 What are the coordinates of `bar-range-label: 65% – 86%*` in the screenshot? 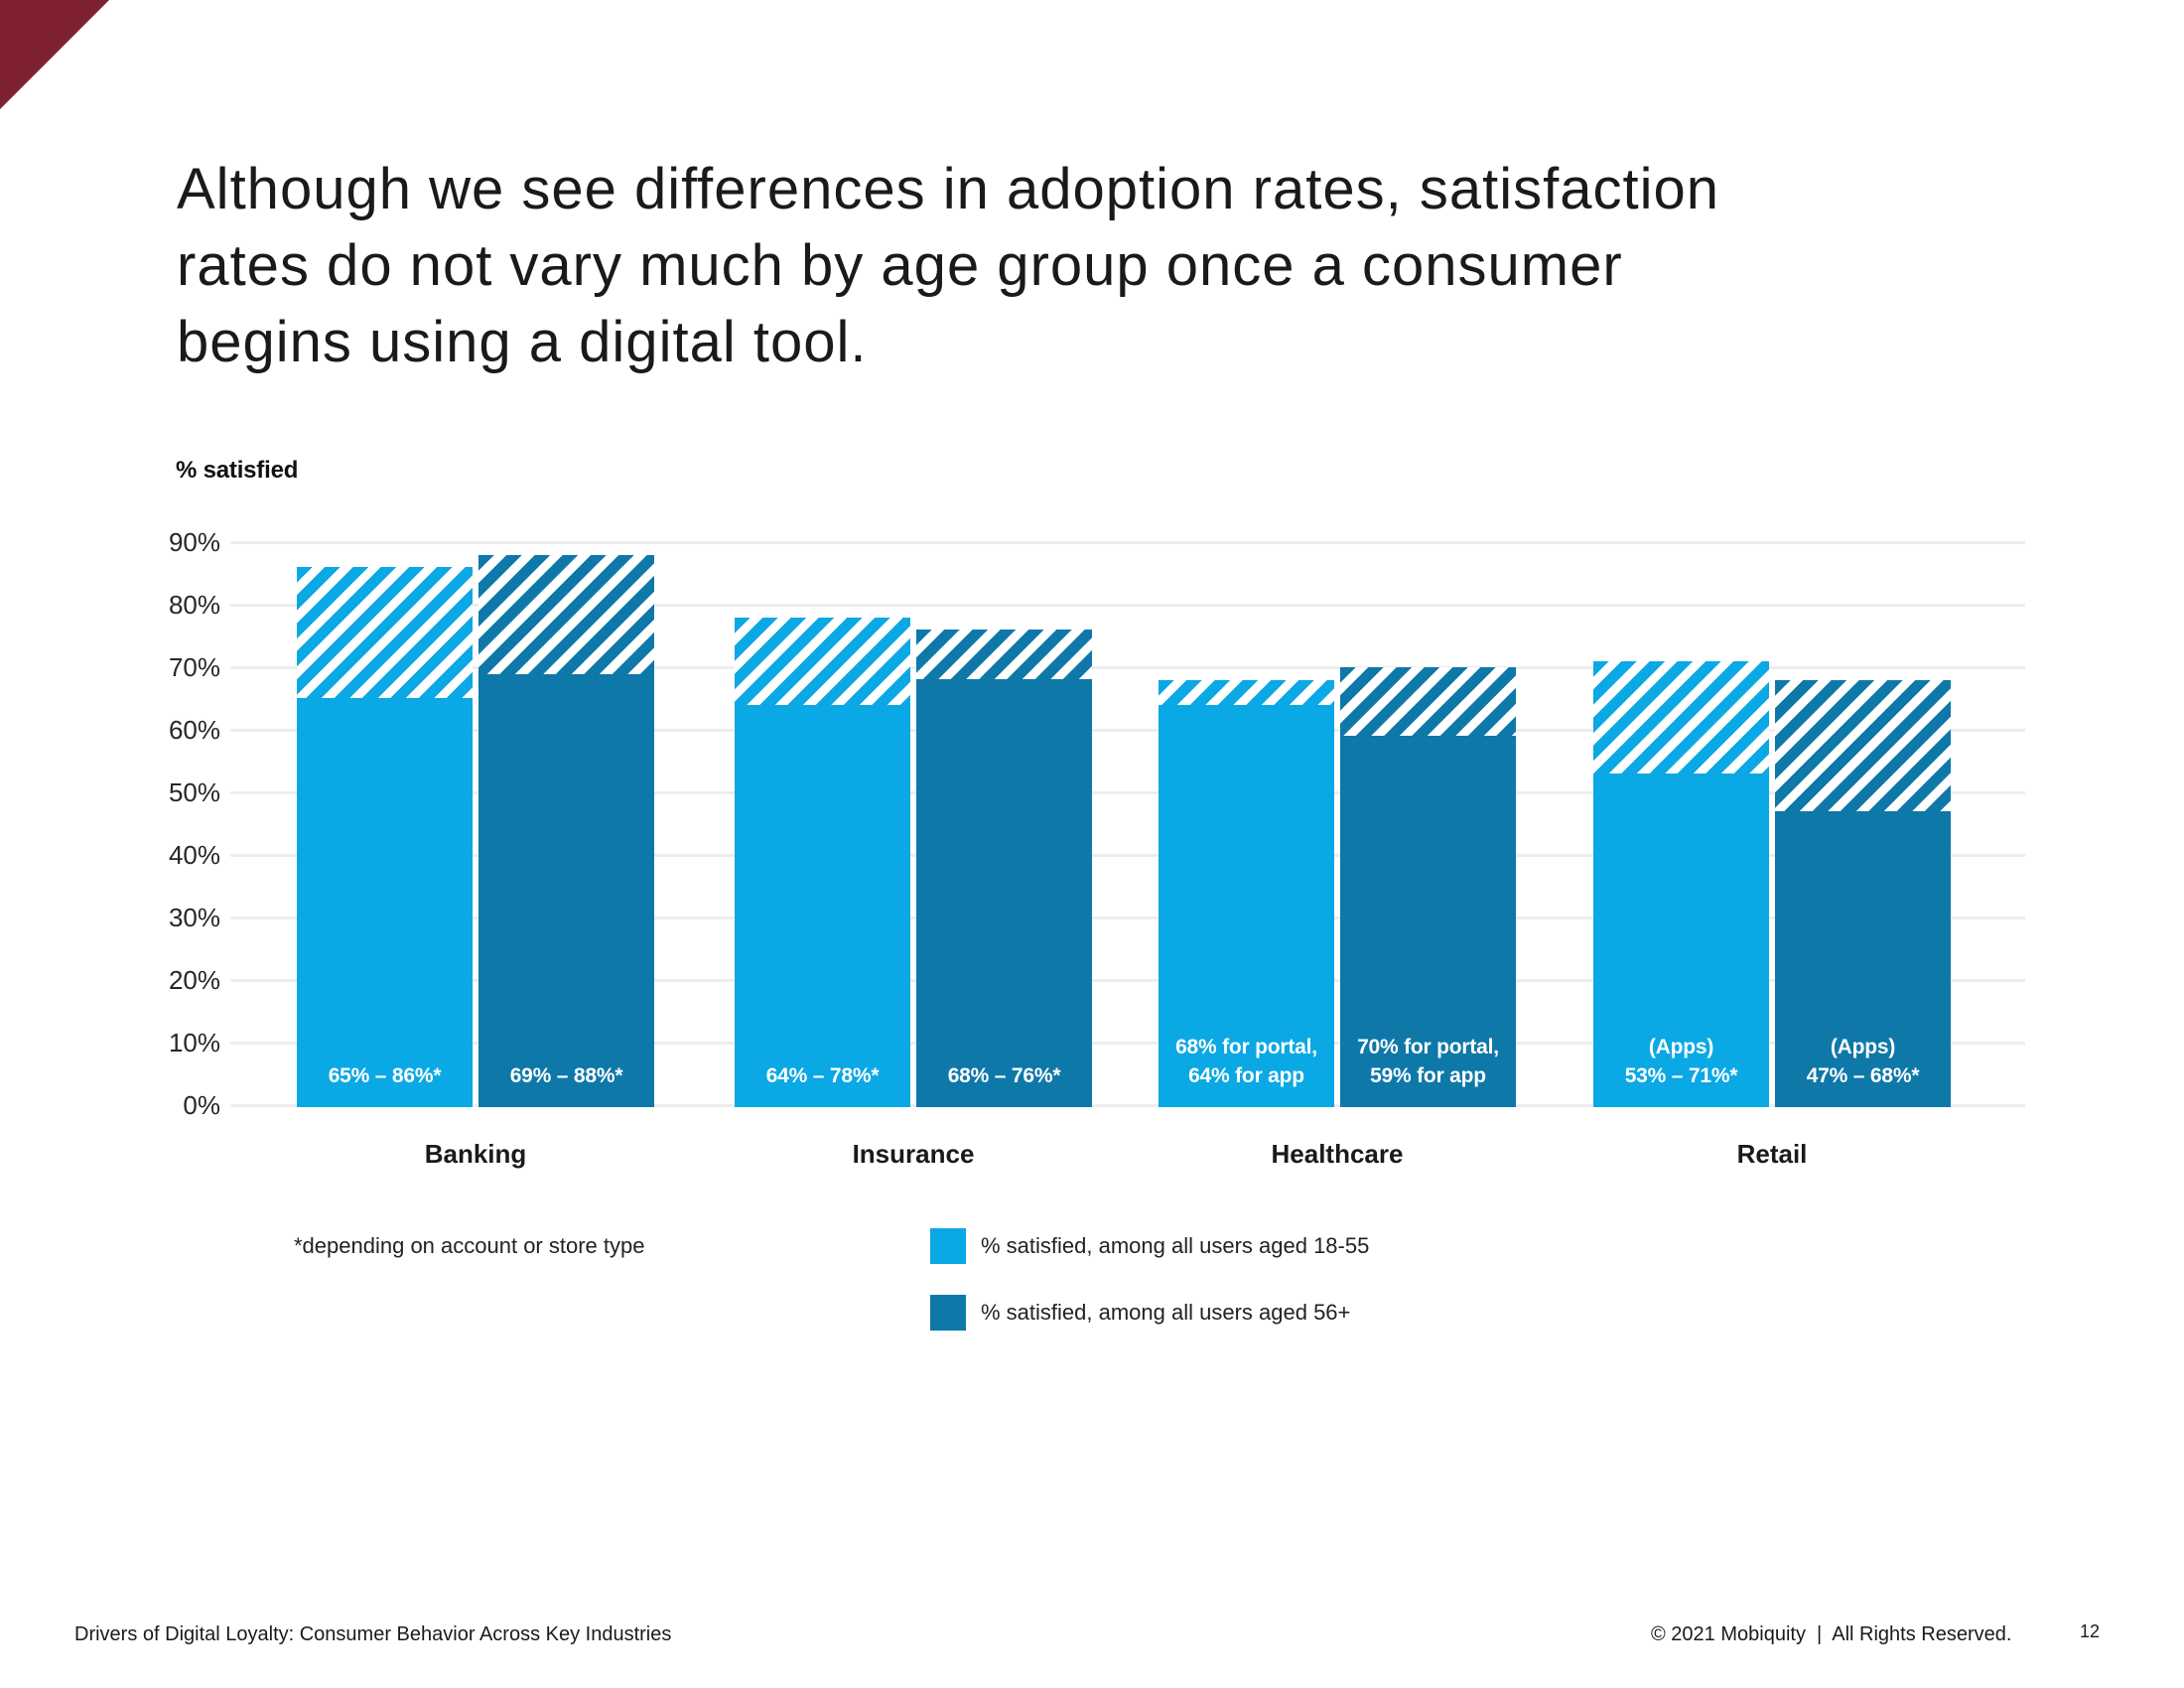 It's located at (385, 1075).